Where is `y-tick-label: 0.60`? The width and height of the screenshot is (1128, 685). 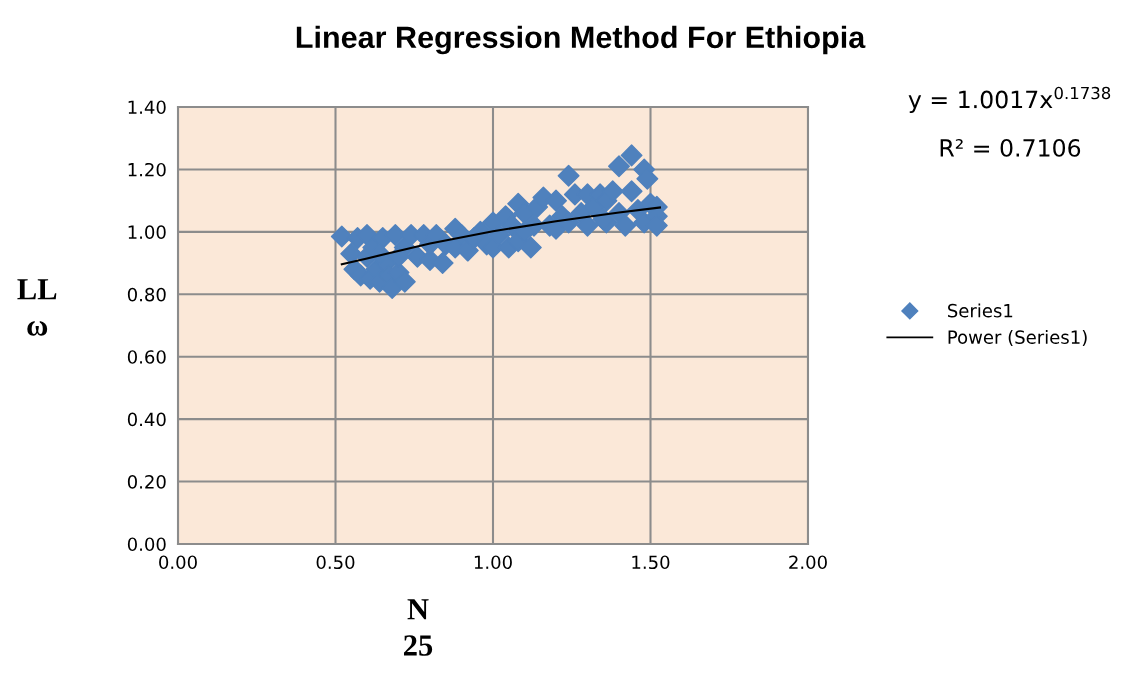 y-tick-label: 0.60 is located at coordinates (146, 357).